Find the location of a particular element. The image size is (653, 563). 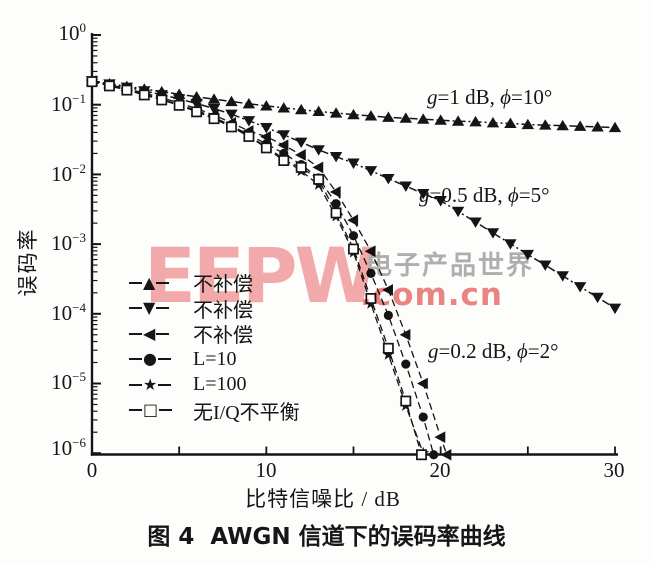

figure-caption: 图 4 AWGN 信道下的误码率曲线 is located at coordinates (326, 534).